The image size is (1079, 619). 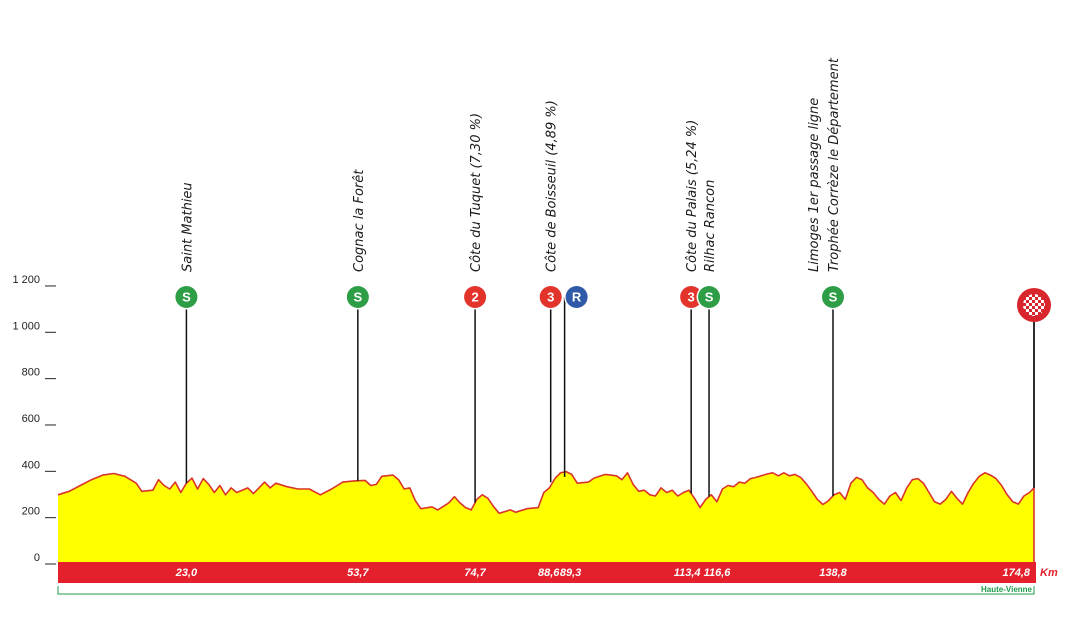 What do you see at coordinates (26, 280) in the screenshot?
I see `y-tick-label: 1 200` at bounding box center [26, 280].